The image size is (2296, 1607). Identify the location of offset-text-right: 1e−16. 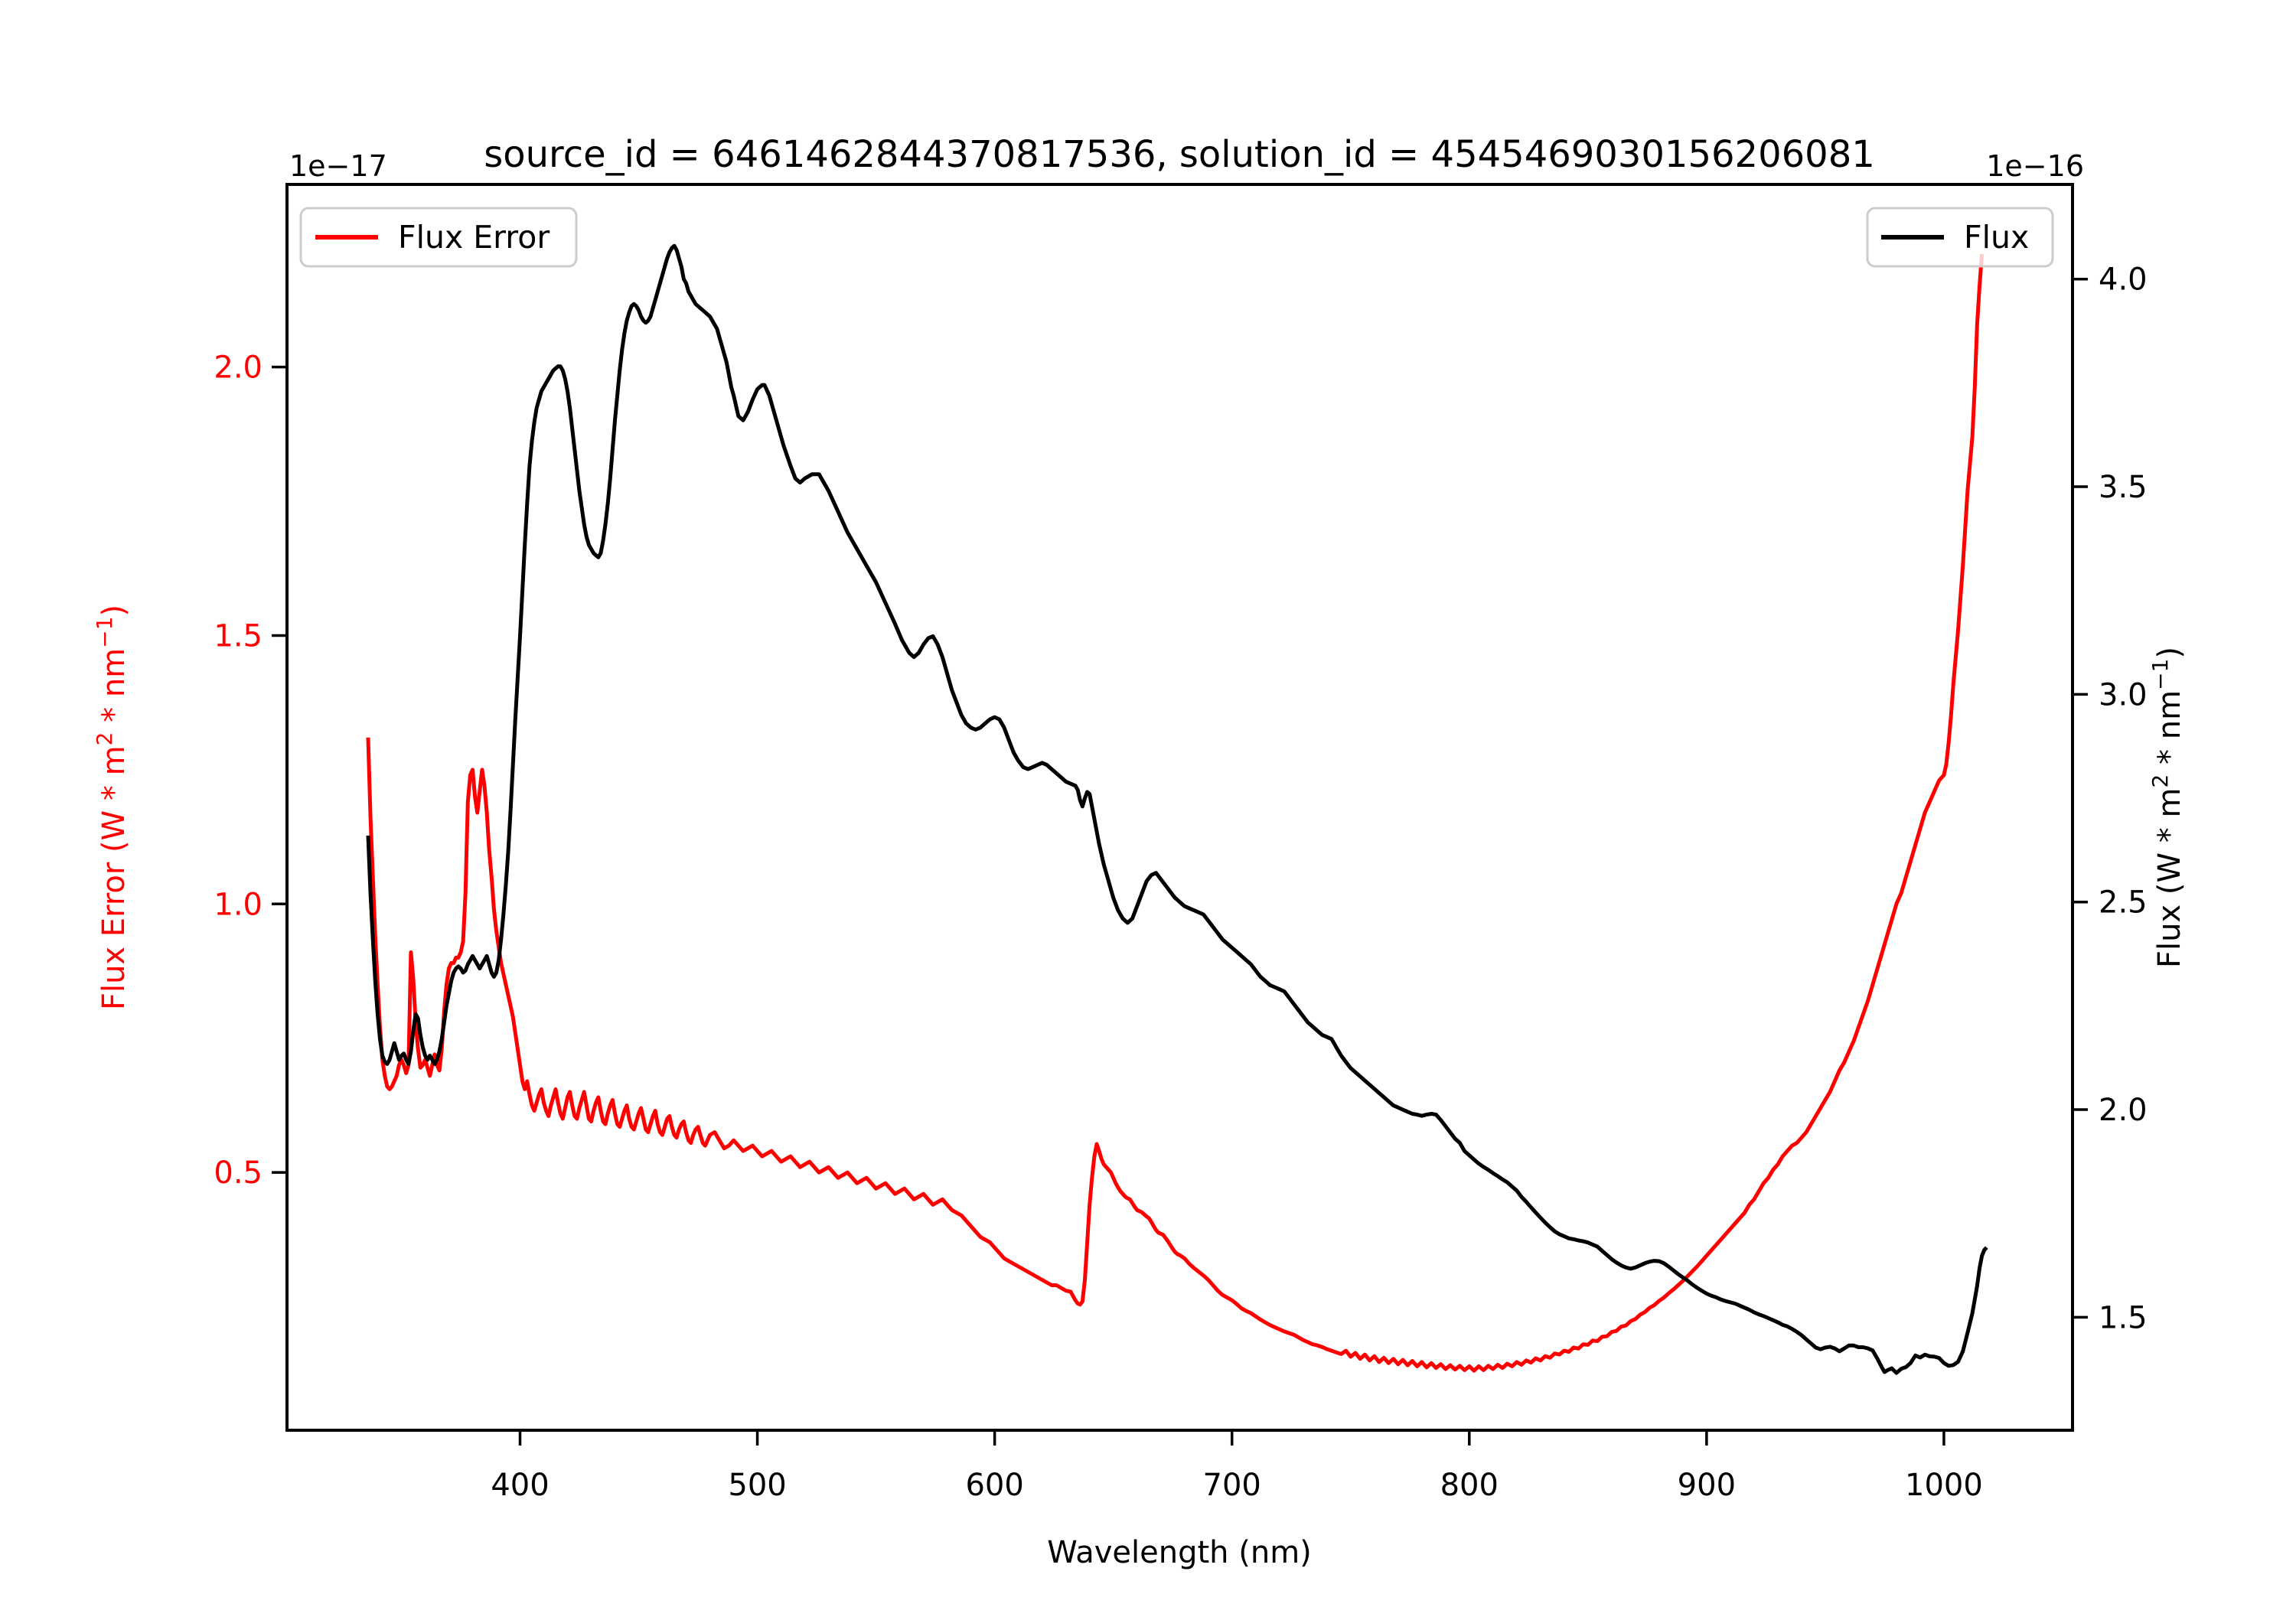
(2035, 166).